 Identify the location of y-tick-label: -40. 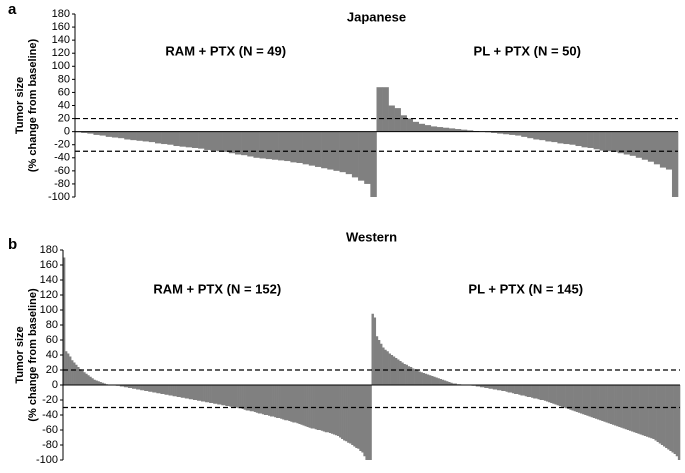
(50, 415).